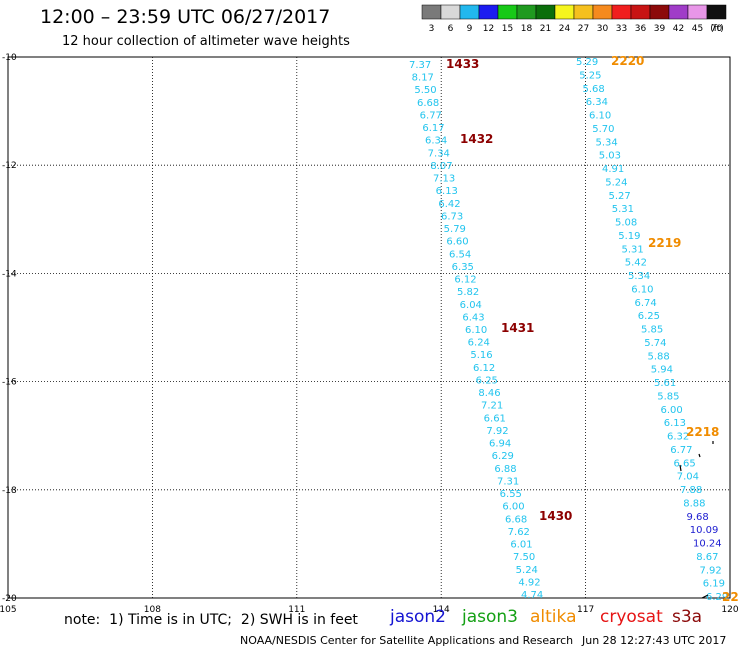 This screenshot has width=740, height=650. What do you see at coordinates (481, 355) in the screenshot?
I see `wave-height-value: 5.16` at bounding box center [481, 355].